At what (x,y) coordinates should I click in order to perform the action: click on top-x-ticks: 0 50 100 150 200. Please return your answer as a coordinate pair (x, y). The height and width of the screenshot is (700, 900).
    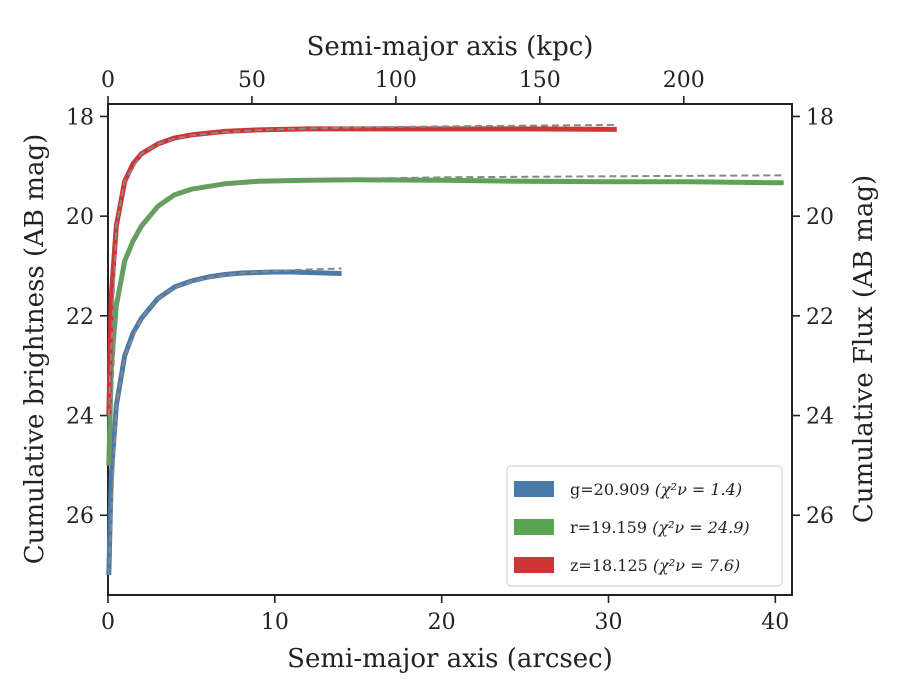
    Looking at the image, I should click on (403, 86).